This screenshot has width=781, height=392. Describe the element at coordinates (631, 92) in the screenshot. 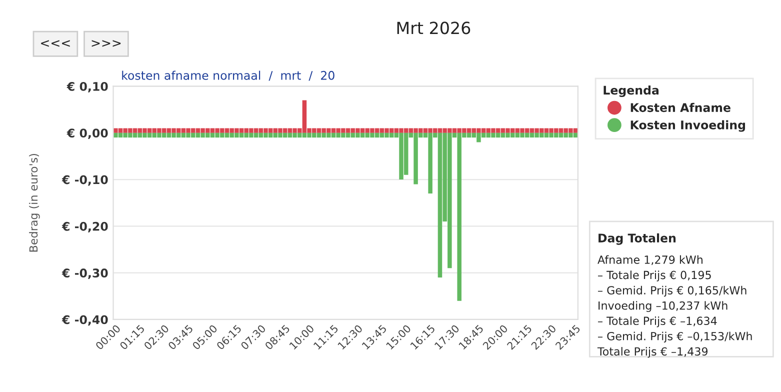

I see `legend-title: Legenda` at that location.